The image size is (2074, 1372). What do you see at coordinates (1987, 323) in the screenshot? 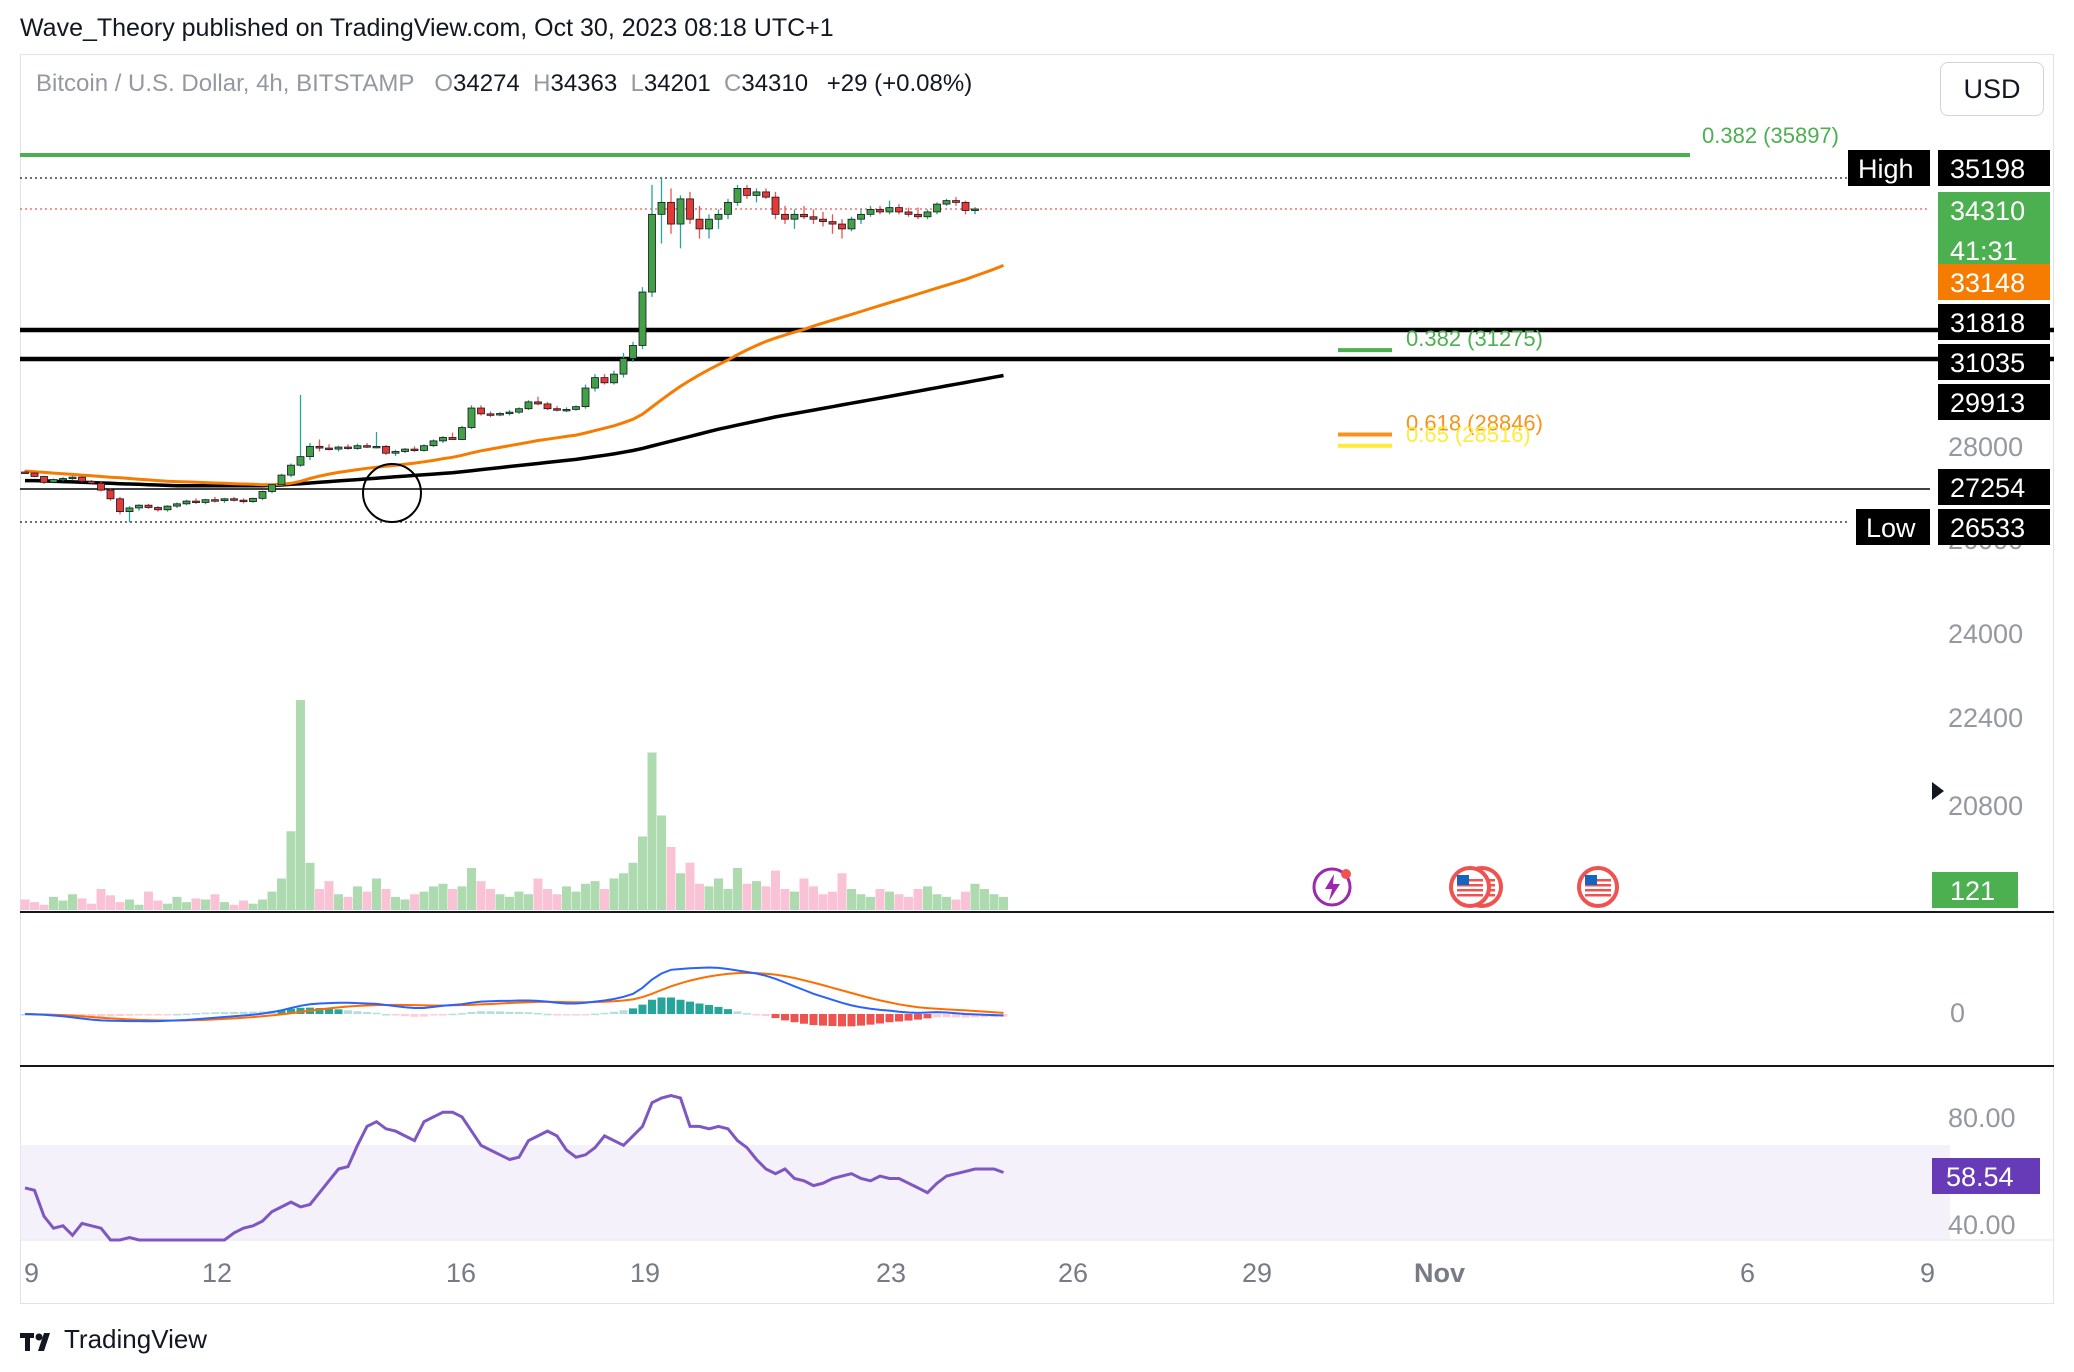
I see `price-label-value: 31818` at bounding box center [1987, 323].